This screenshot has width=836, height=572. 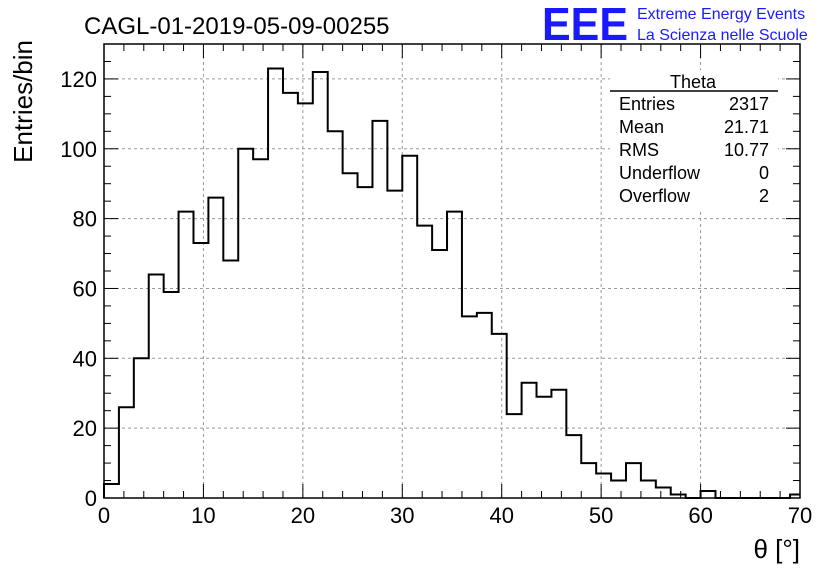 What do you see at coordinates (104, 515) in the screenshot?
I see `x-tick-label: 0` at bounding box center [104, 515].